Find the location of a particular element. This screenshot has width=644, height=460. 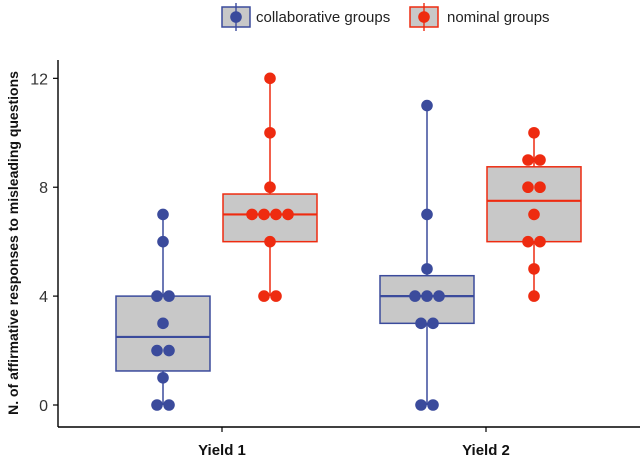

y-tick-label: 0 is located at coordinates (43, 406).